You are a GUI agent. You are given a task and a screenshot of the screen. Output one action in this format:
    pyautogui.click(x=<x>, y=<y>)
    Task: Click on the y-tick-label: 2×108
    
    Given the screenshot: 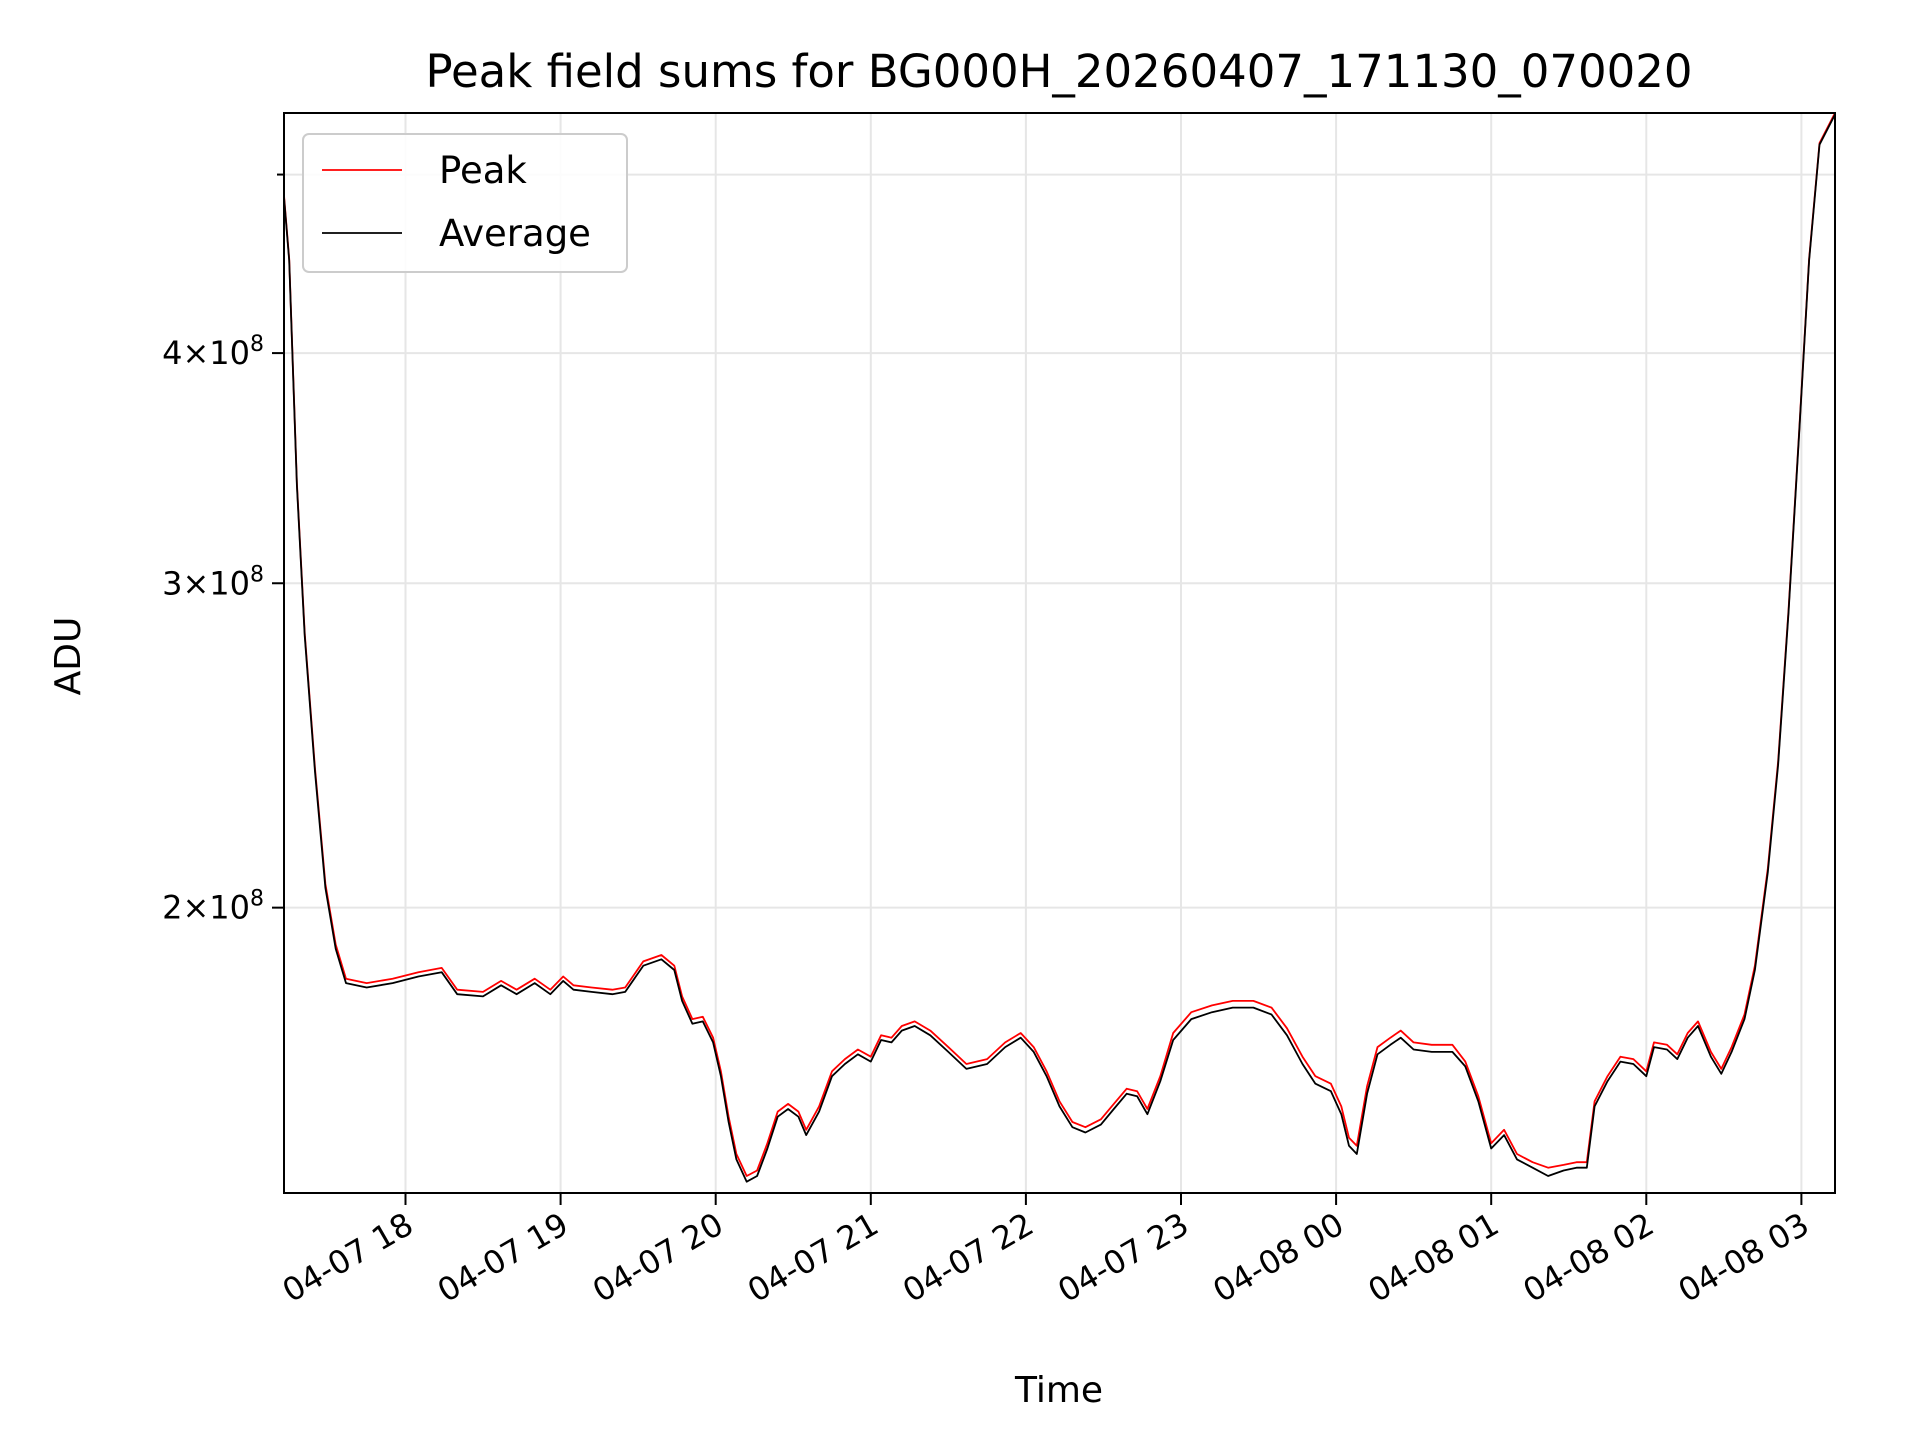 What is the action you would take?
    pyautogui.click(x=213, y=907)
    